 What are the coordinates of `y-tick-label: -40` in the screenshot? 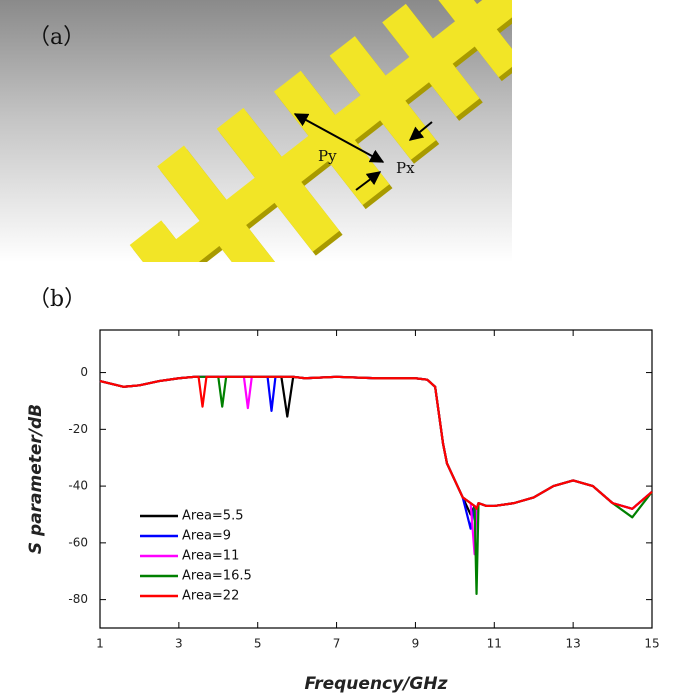 It's located at (78, 486).